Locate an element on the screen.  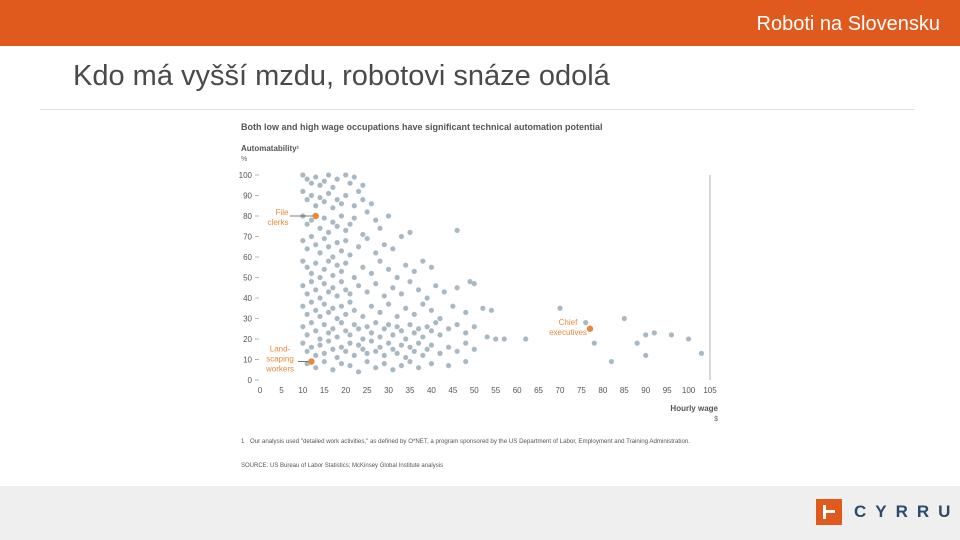
x-tick-label: 105 is located at coordinates (710, 390).